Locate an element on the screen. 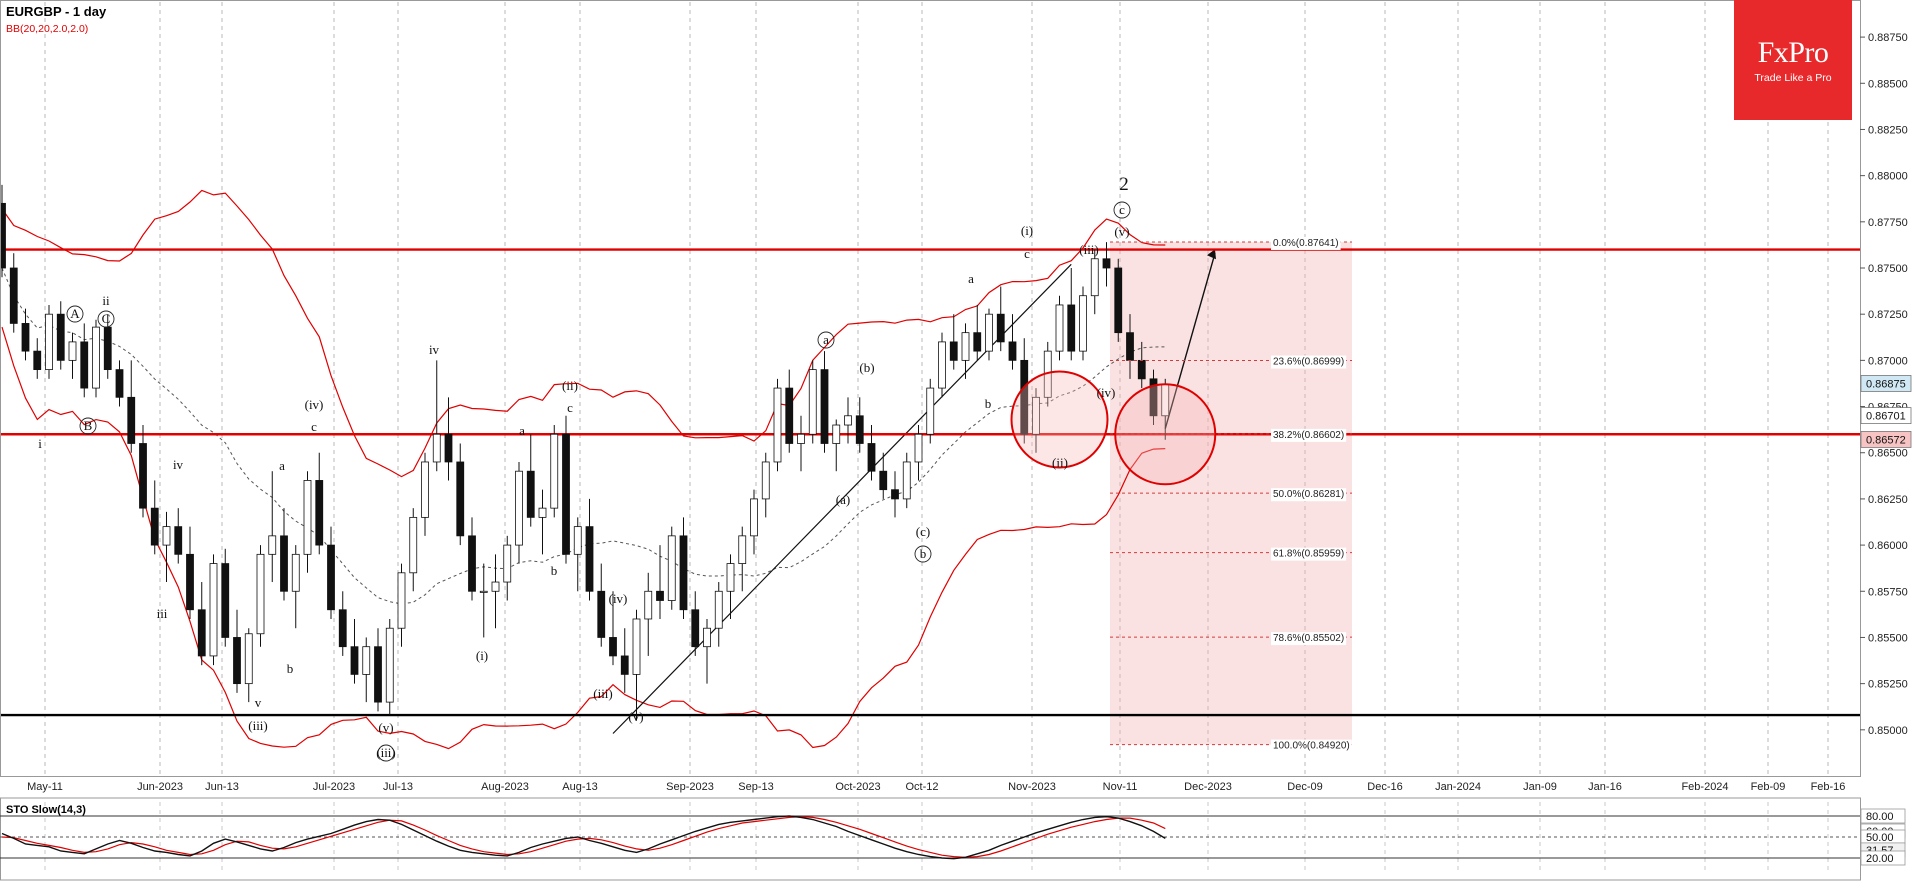 The width and height of the screenshot is (1914, 891). price-tag-label: 0.86701 is located at coordinates (1886, 417).